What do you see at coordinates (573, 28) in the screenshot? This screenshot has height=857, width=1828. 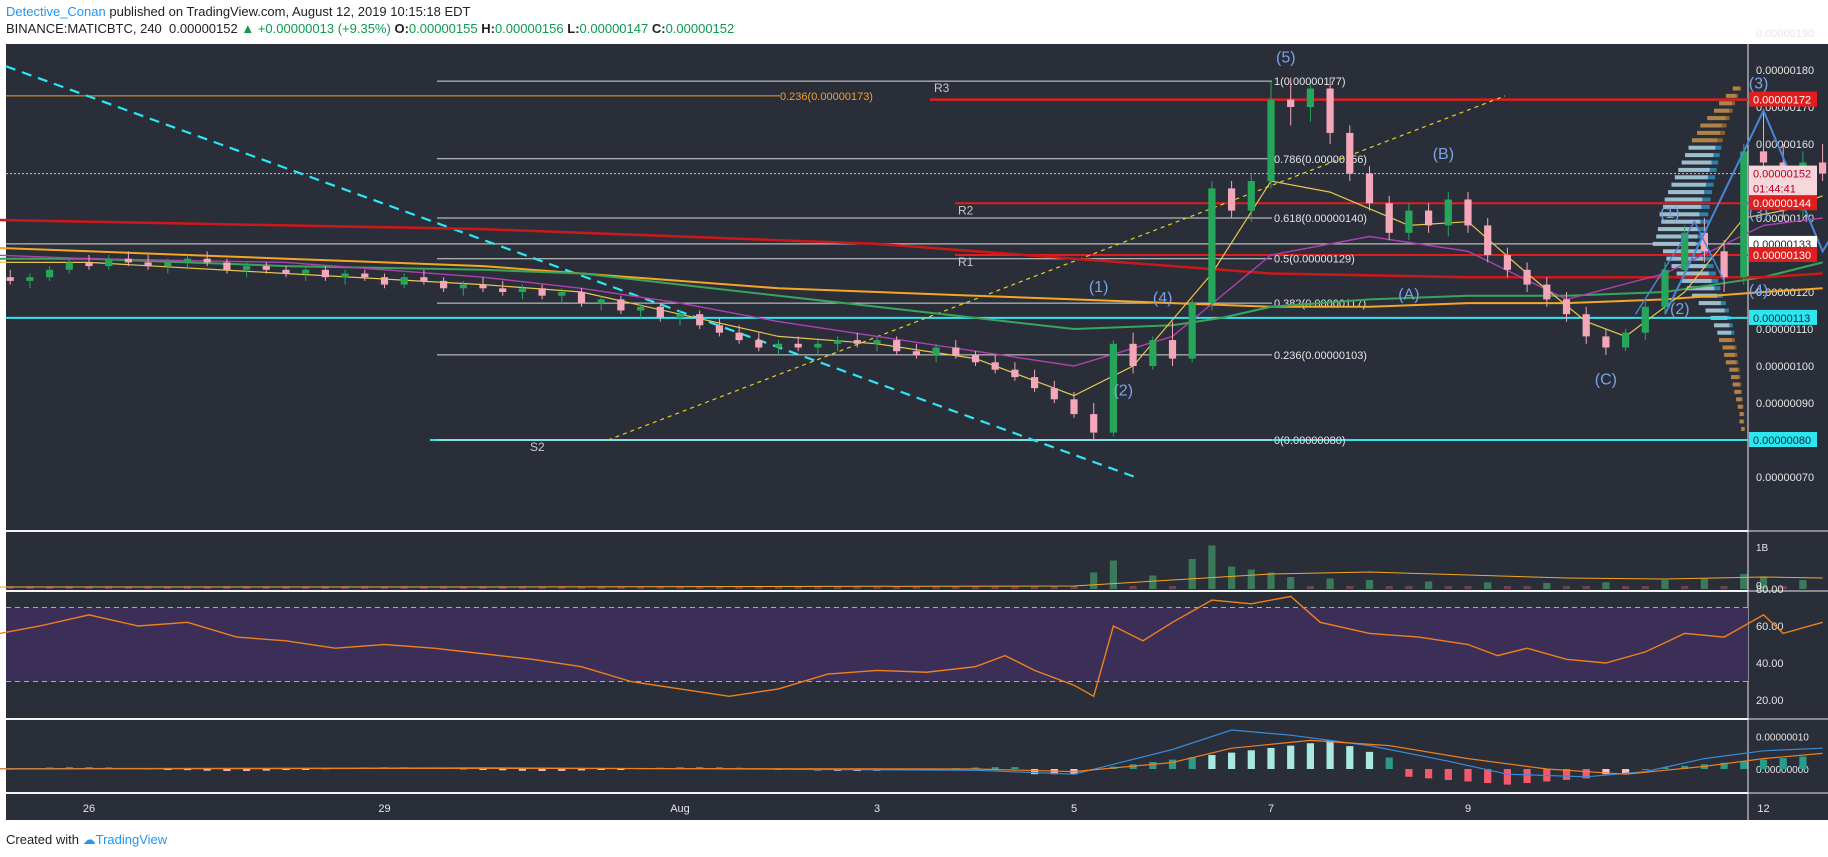 I see `low-label: L:` at bounding box center [573, 28].